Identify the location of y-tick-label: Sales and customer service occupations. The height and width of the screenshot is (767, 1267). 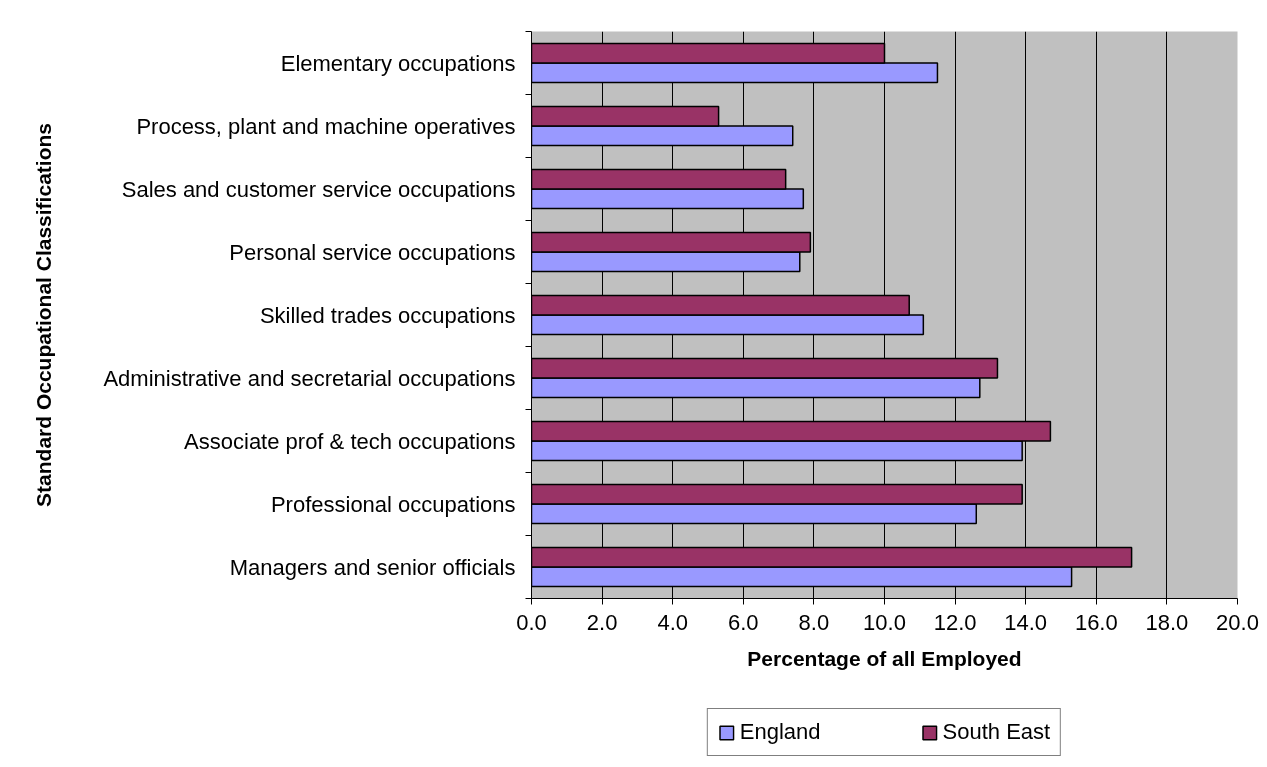
(318, 189).